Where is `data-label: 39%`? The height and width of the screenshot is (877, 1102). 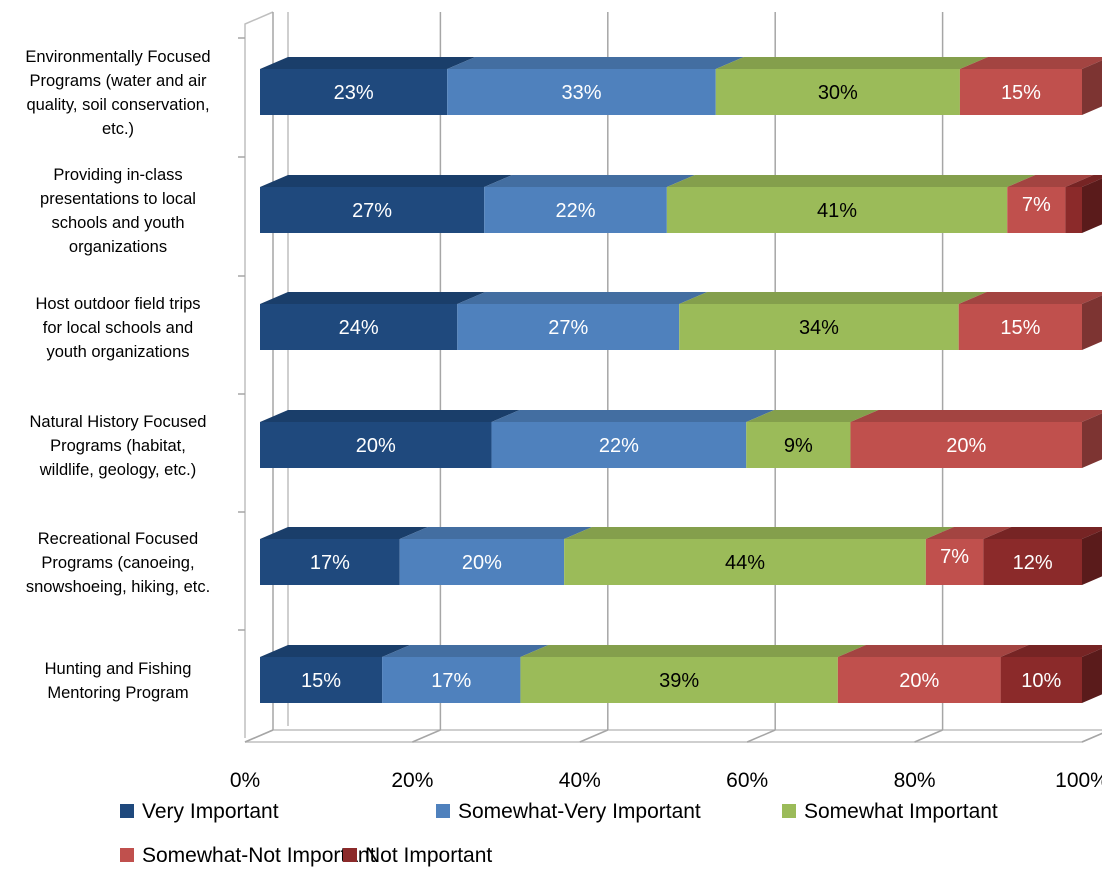
data-label: 39% is located at coordinates (679, 681).